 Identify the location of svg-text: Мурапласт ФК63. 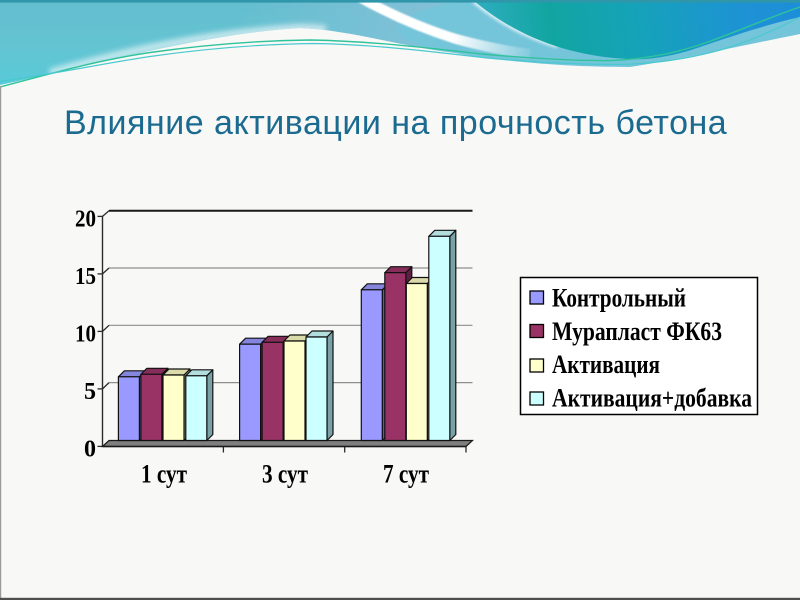
(637, 331).